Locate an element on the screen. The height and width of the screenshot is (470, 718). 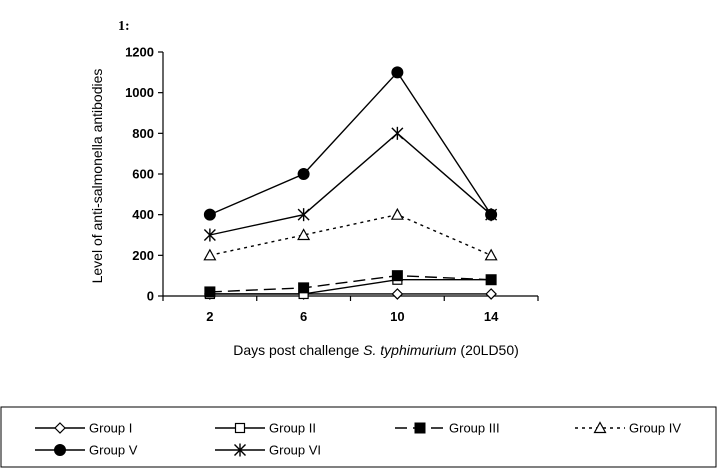
legend-label: Group IV is located at coordinates (655, 428).